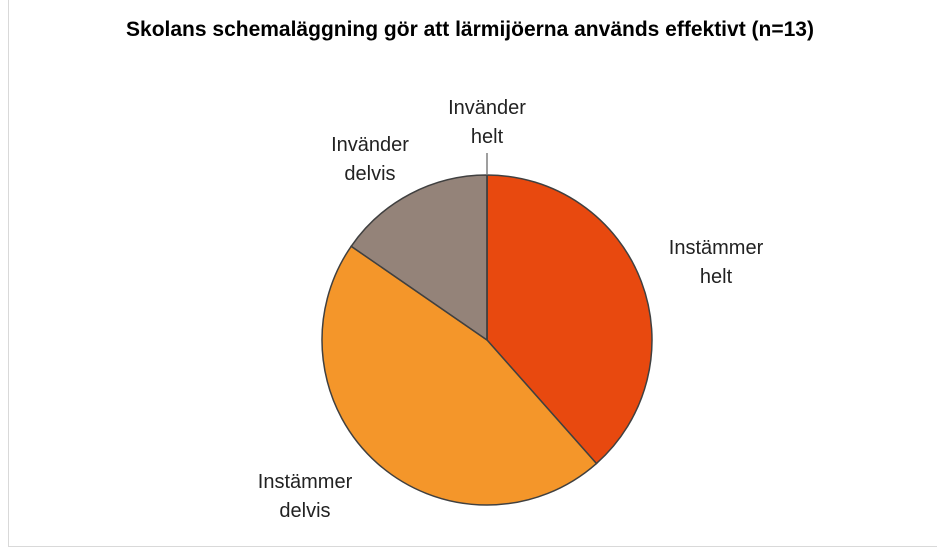  I want to click on slice-label: Invänder delvis, so click(370, 159).